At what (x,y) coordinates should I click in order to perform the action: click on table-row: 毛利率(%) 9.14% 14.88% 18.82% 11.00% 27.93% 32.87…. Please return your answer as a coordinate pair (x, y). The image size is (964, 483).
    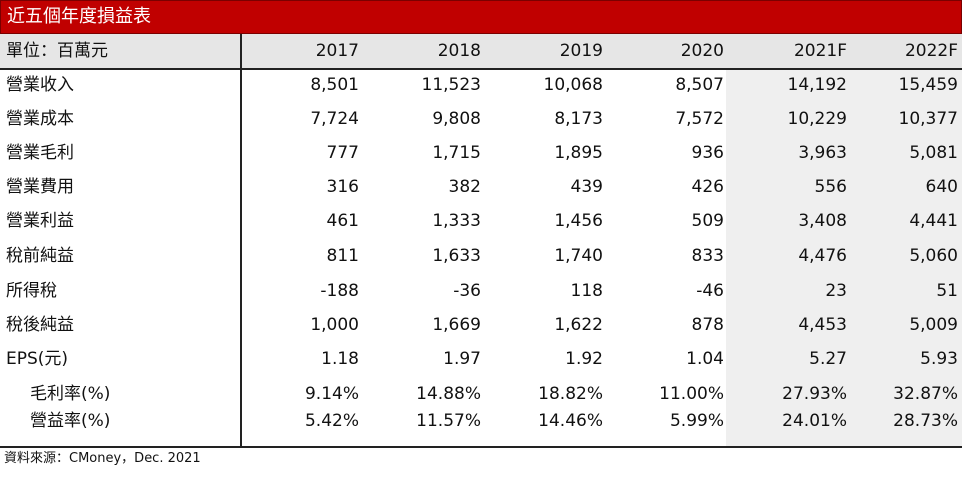
    Looking at the image, I should click on (481, 394).